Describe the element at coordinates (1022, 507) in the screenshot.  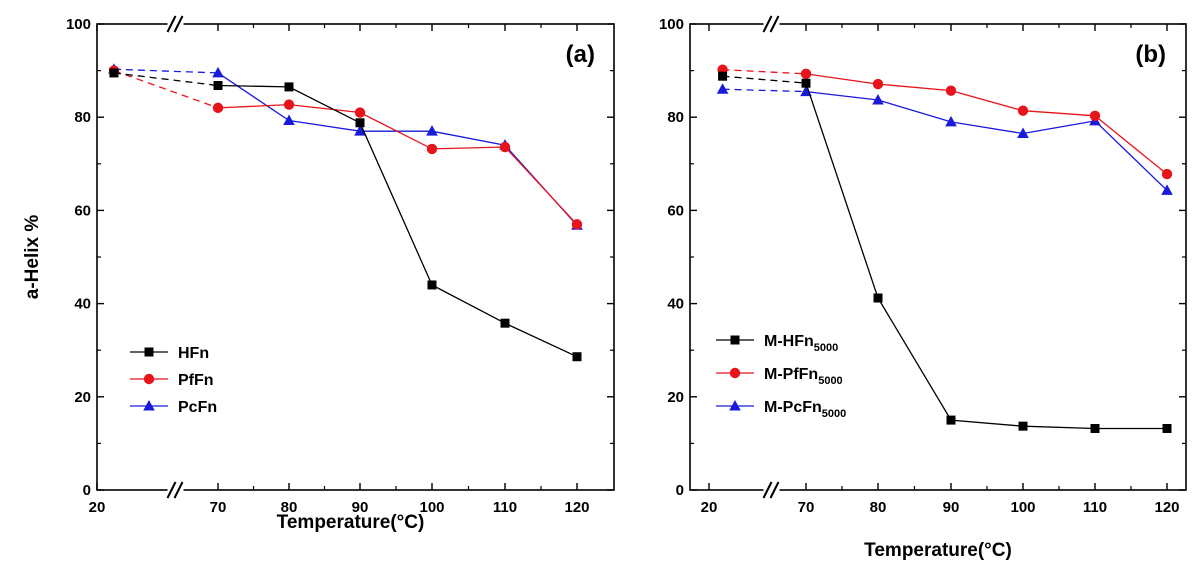
I see `x-tick-label: 100` at that location.